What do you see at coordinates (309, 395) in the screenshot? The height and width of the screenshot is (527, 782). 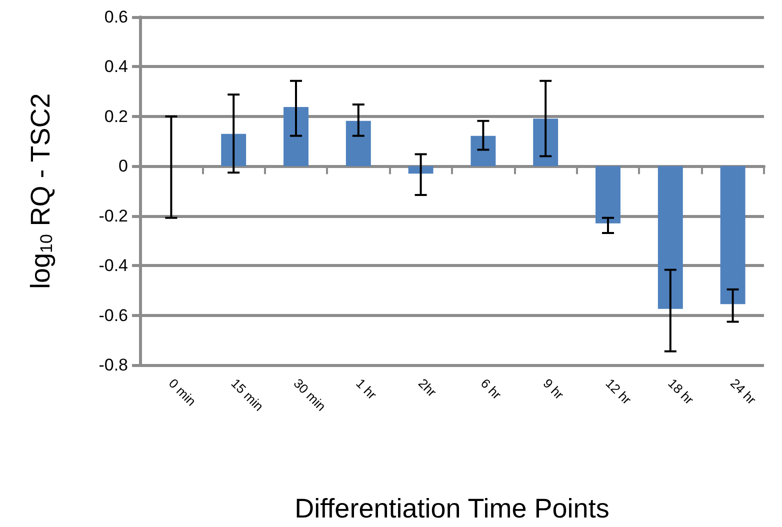 I see `x-tick-label: 30 min` at bounding box center [309, 395].